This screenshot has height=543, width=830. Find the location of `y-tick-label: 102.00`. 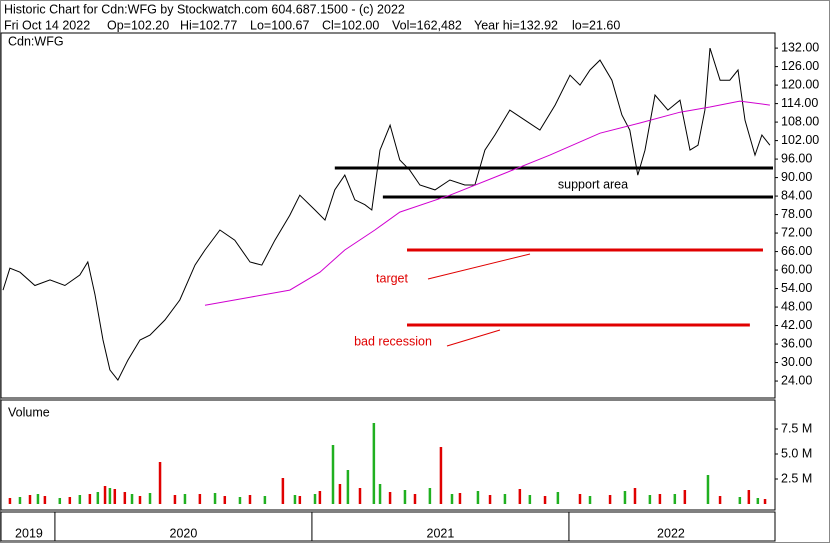

y-tick-label: 102.00 is located at coordinates (800, 140).